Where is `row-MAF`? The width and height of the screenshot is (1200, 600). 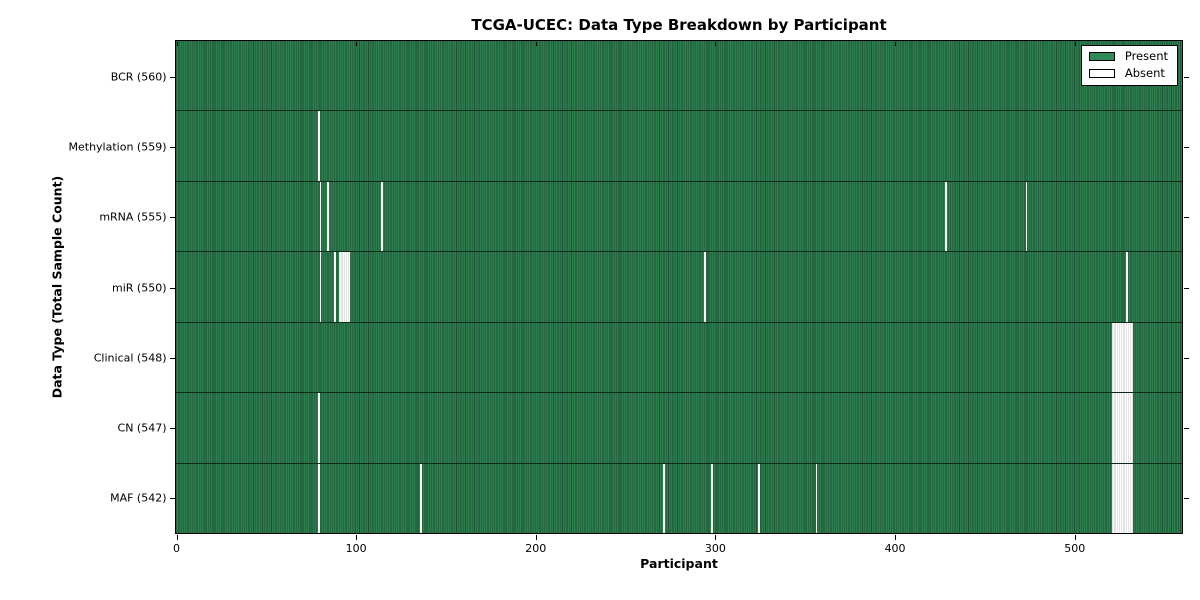
row-MAF is located at coordinates (679, 497).